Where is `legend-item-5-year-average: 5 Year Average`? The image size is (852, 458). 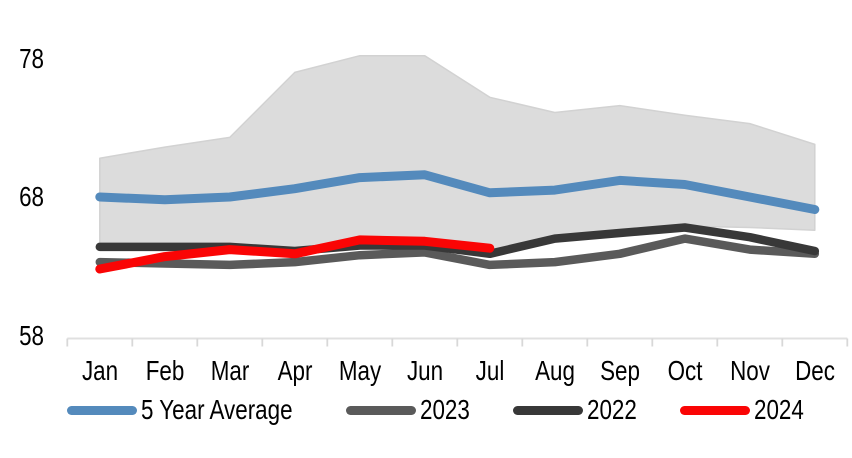
legend-item-5-year-average: 5 Year Average is located at coordinates (198, 409).